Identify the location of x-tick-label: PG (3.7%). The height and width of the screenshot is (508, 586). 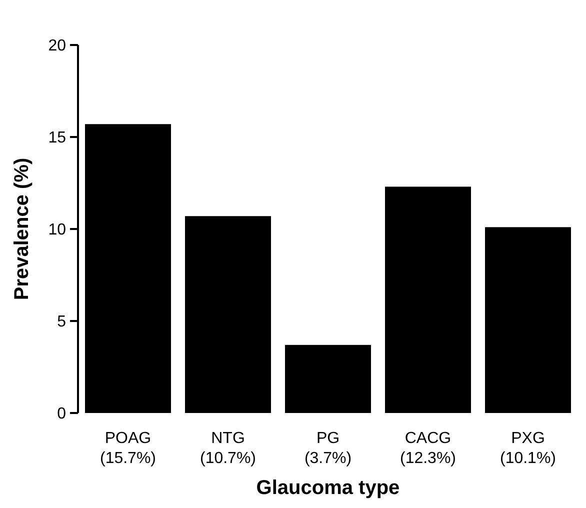
(328, 448).